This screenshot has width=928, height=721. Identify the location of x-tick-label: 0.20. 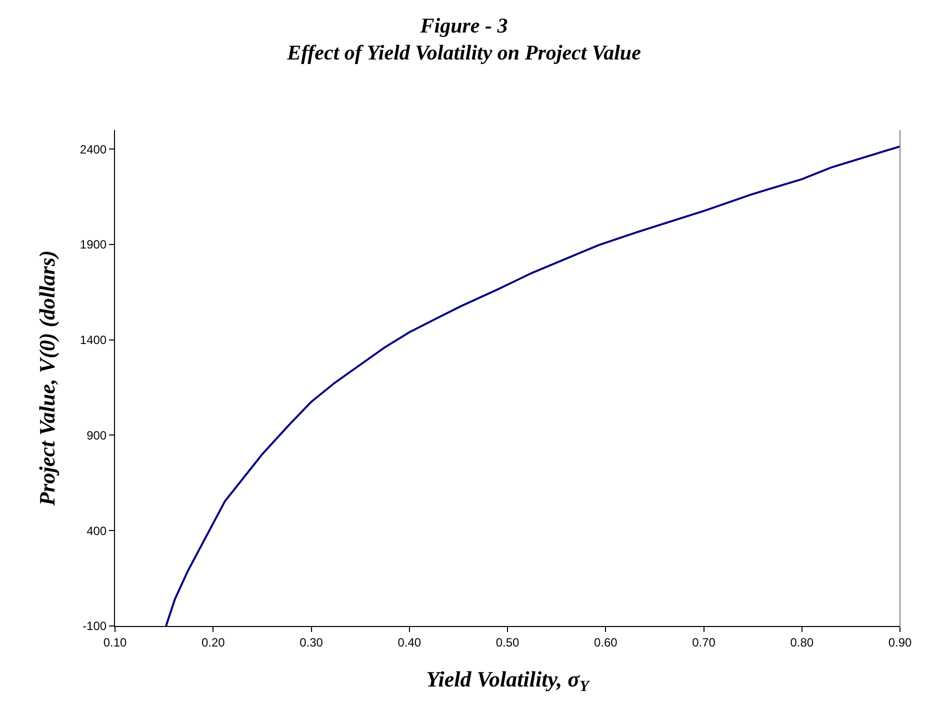
(213, 642).